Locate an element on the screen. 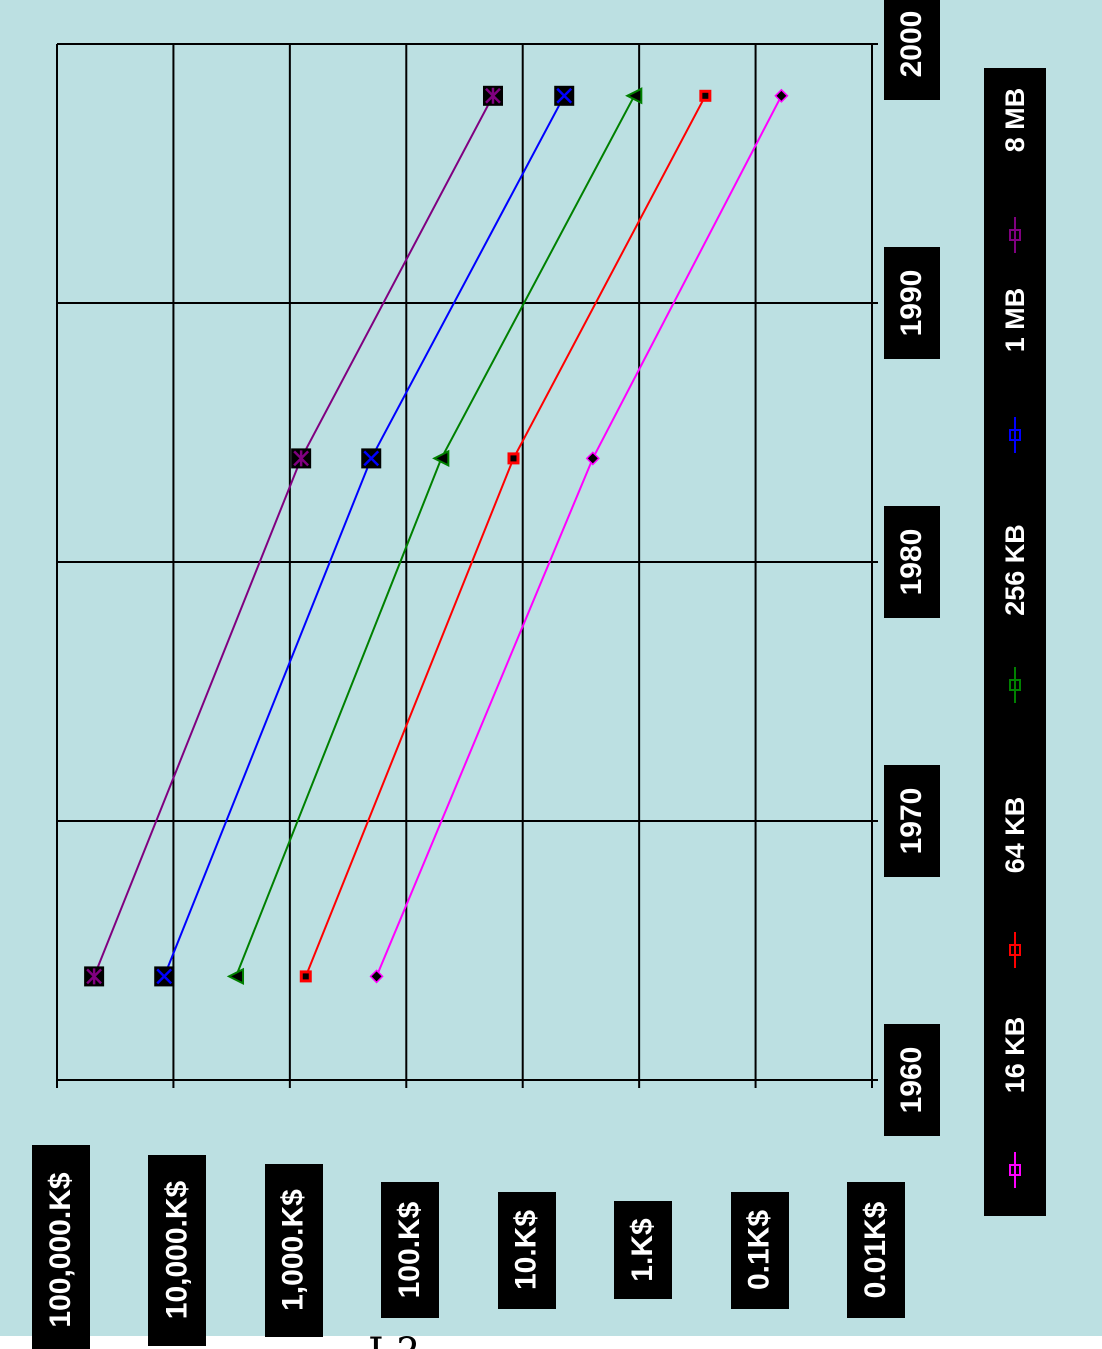  x-tick-label-box: 1990 is located at coordinates (912, 303).